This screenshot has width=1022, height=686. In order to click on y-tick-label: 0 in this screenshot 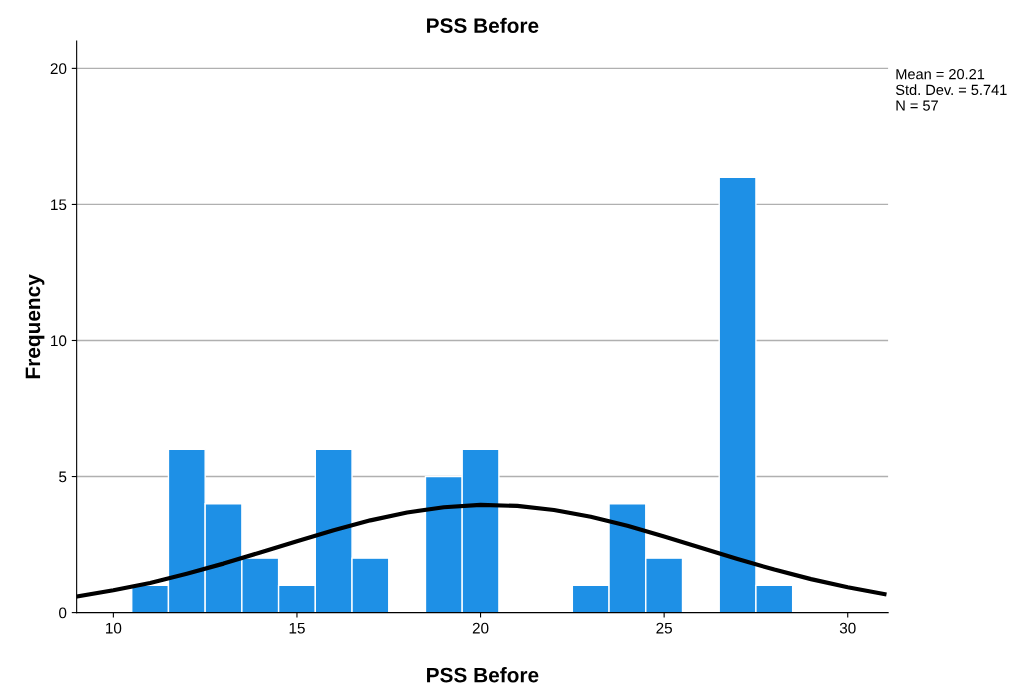, I will do `click(63, 613)`.